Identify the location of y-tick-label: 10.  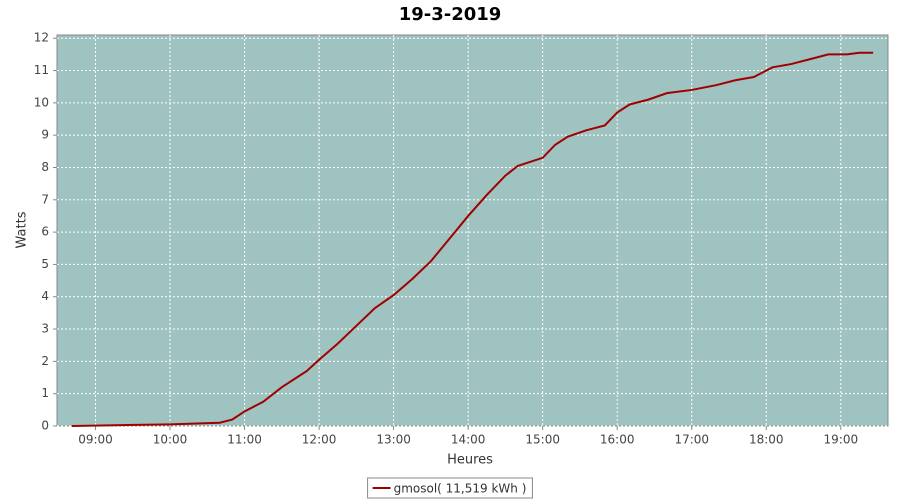
(41, 102).